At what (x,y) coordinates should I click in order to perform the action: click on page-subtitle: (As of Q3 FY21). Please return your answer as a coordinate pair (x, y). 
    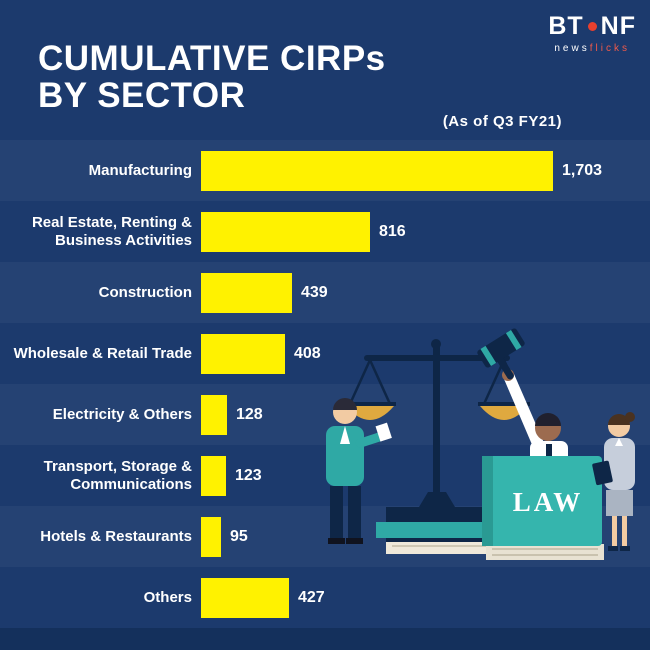
    Looking at the image, I should click on (502, 121).